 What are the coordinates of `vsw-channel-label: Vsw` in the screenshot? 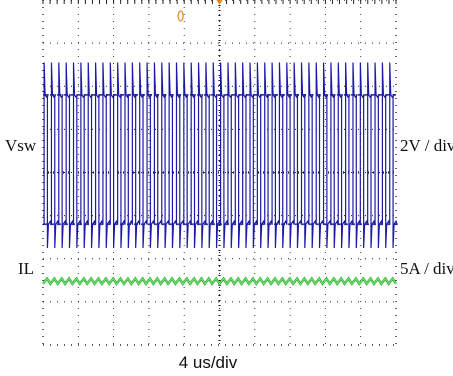 It's located at (21, 145).